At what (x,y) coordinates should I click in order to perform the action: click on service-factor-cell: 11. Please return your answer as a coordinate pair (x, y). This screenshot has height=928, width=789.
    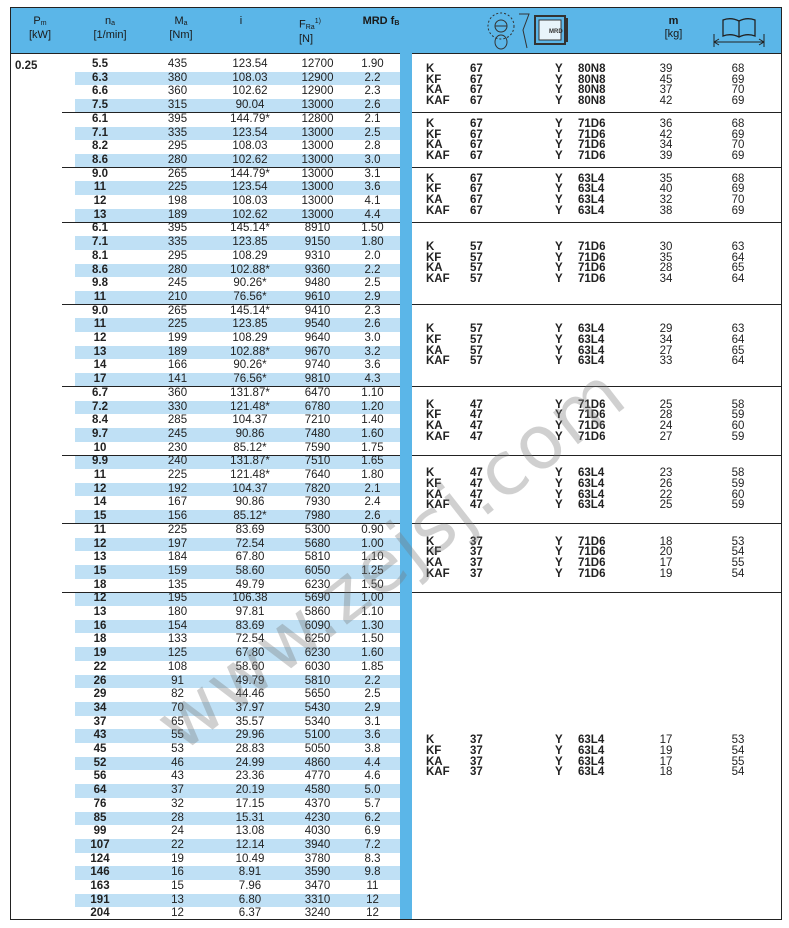
    Looking at the image, I should click on (372, 886).